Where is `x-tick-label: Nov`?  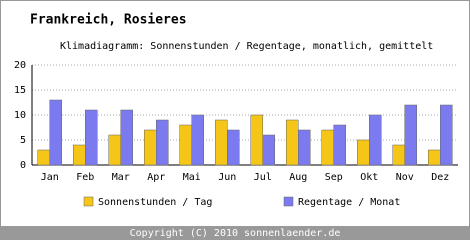
x-tick-label: Nov is located at coordinates (405, 177).